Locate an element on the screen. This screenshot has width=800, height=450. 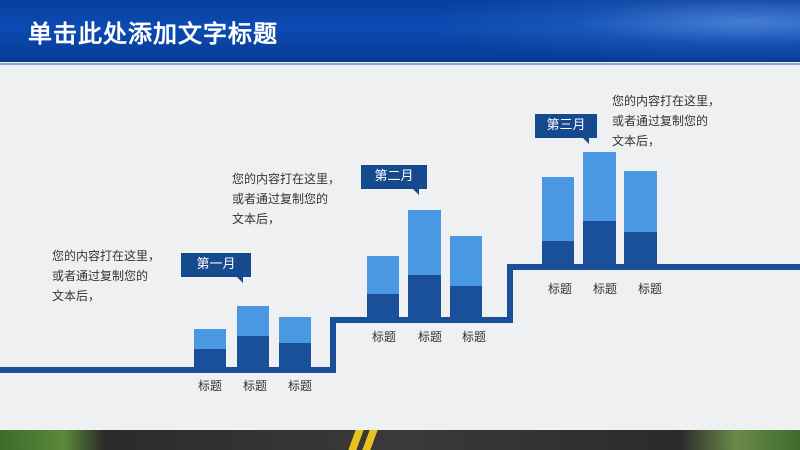
slide-title: 单击此处添加文字标题 is located at coordinates (153, 34).